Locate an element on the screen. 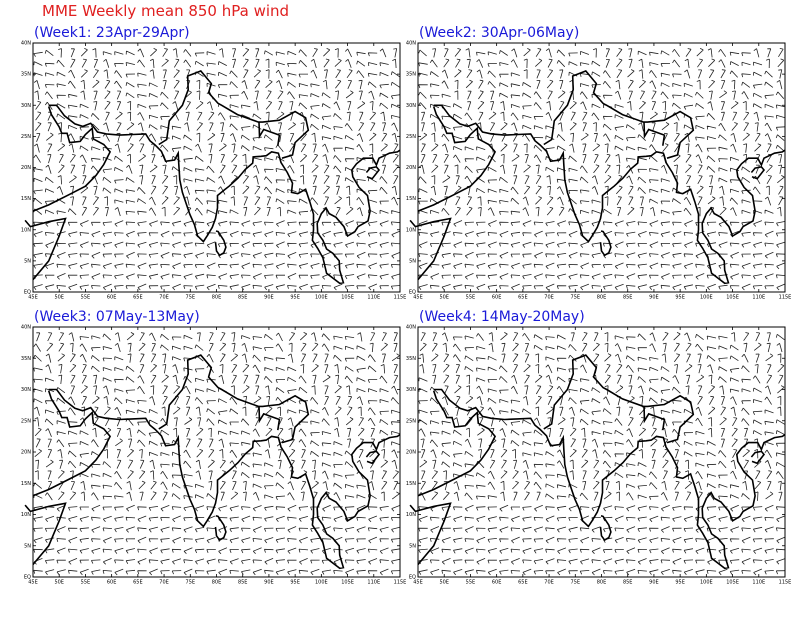  panel-title: (Week3: 07May-13May) is located at coordinates (117, 317).